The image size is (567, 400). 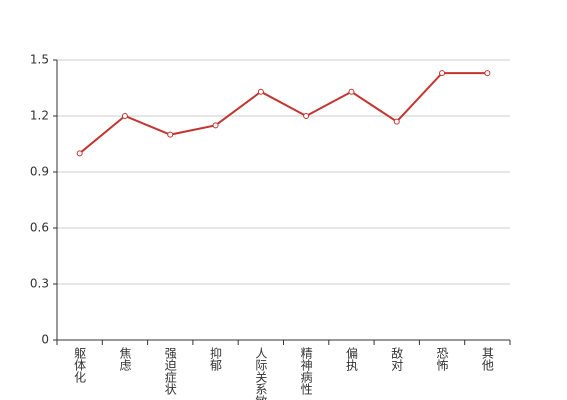 I want to click on x-tick-label: 恐怖, so click(x=442, y=359).